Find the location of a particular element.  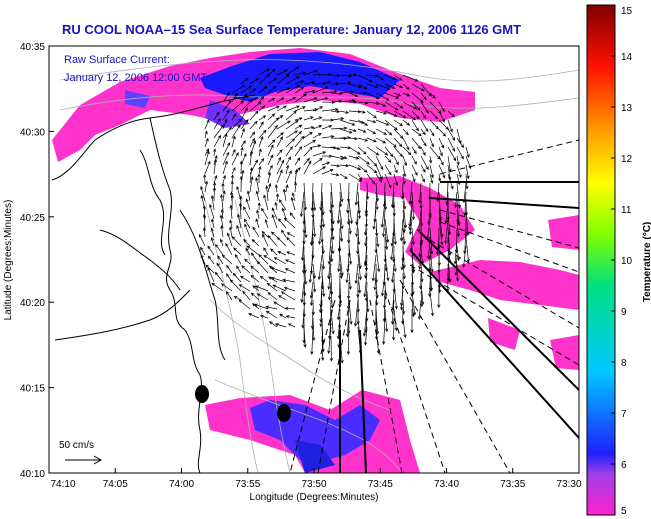

scale-label: 50 cm/s is located at coordinates (76, 445).